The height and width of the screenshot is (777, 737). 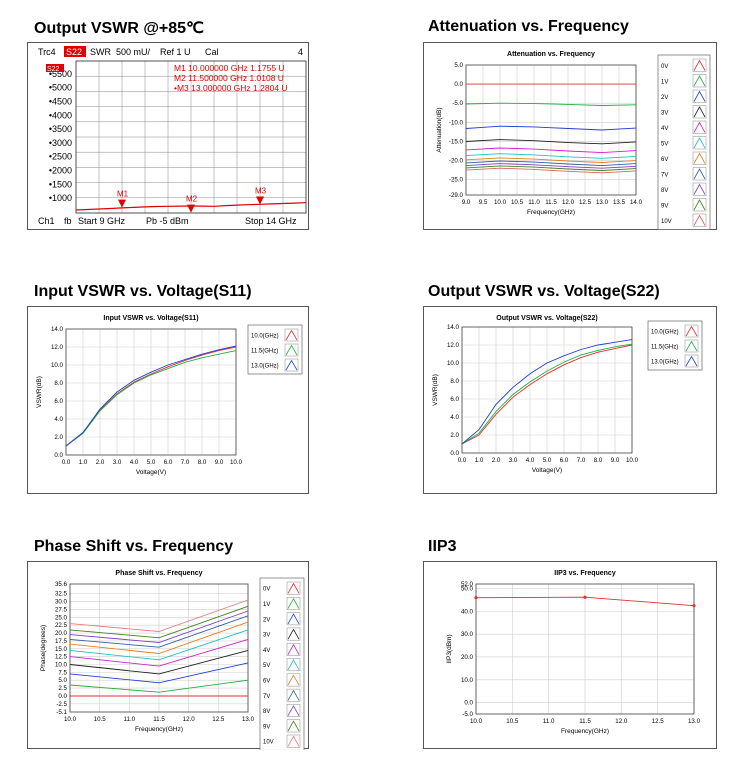 What do you see at coordinates (585, 731) in the screenshot?
I see `x-axis-label: Frequency(GHz)` at bounding box center [585, 731].